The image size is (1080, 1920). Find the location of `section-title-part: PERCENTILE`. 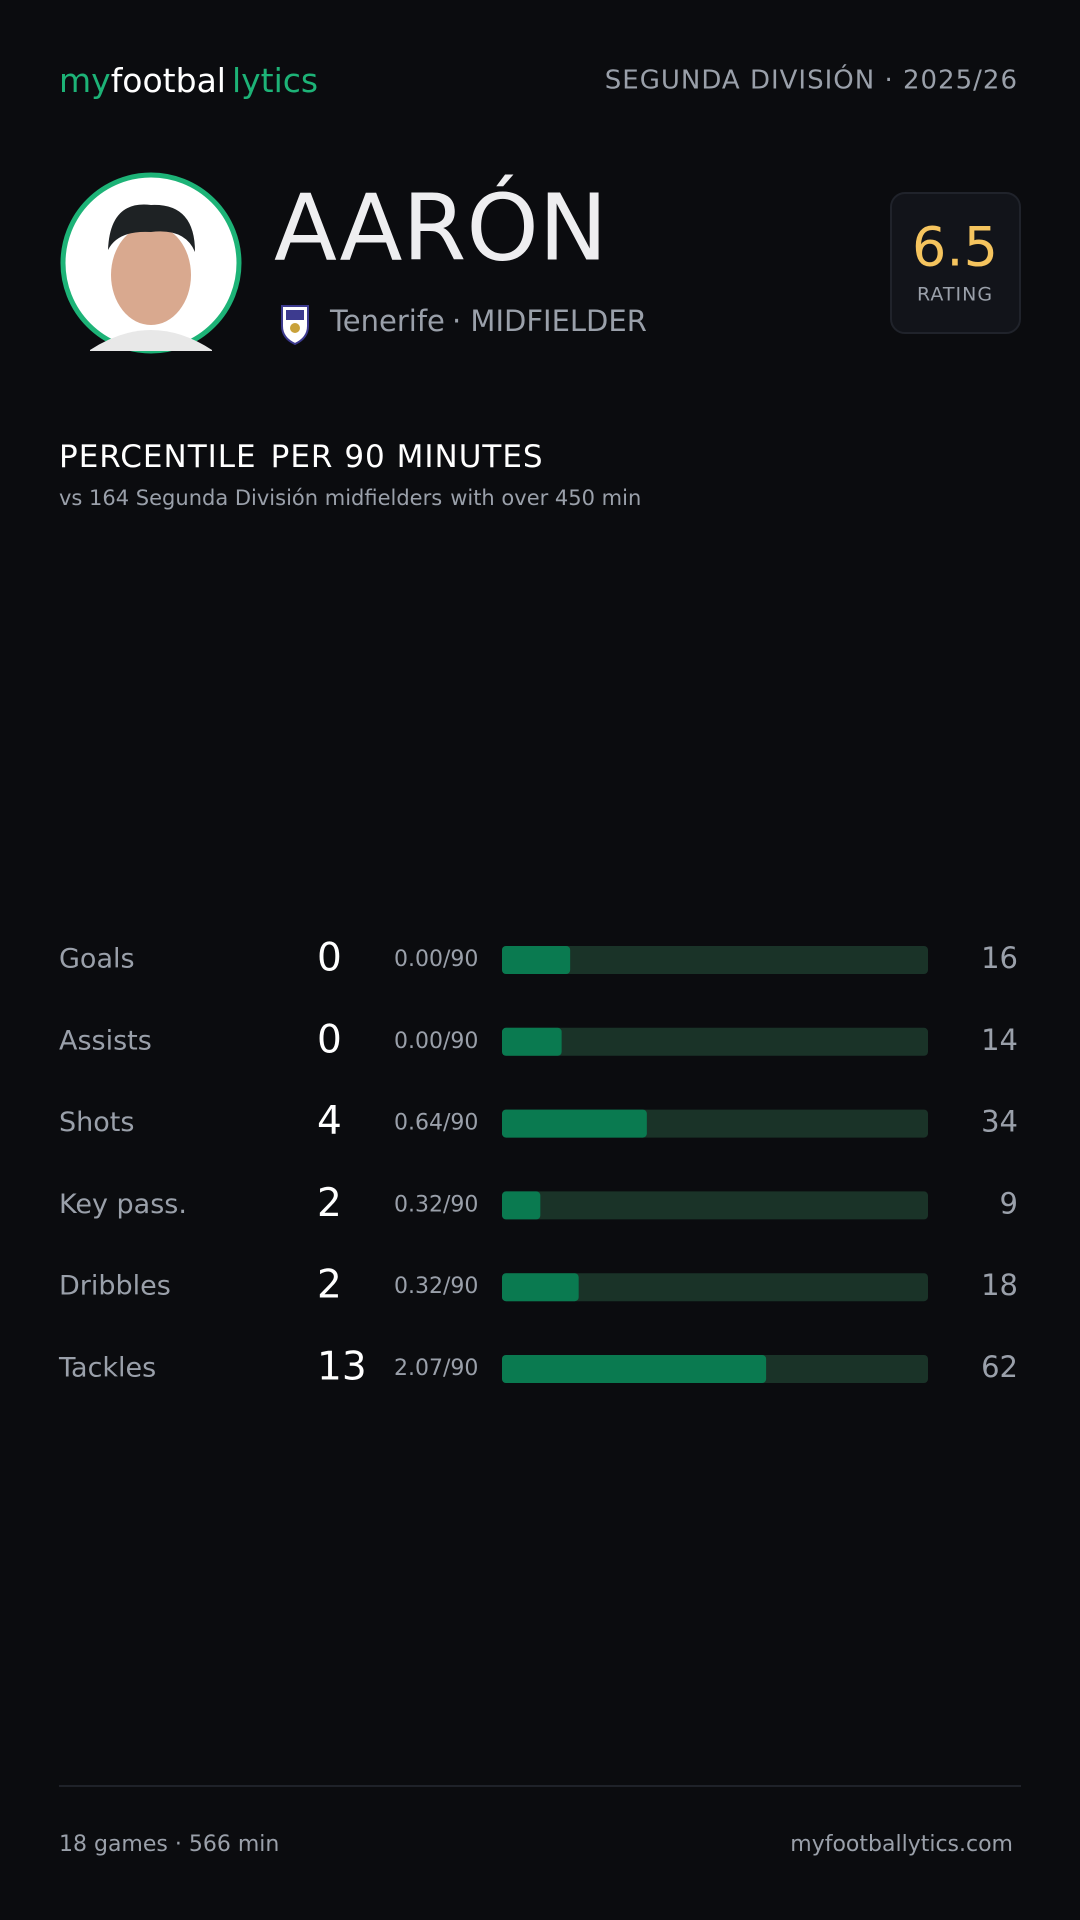

section-title-part: PERCENTILE is located at coordinates (158, 457).